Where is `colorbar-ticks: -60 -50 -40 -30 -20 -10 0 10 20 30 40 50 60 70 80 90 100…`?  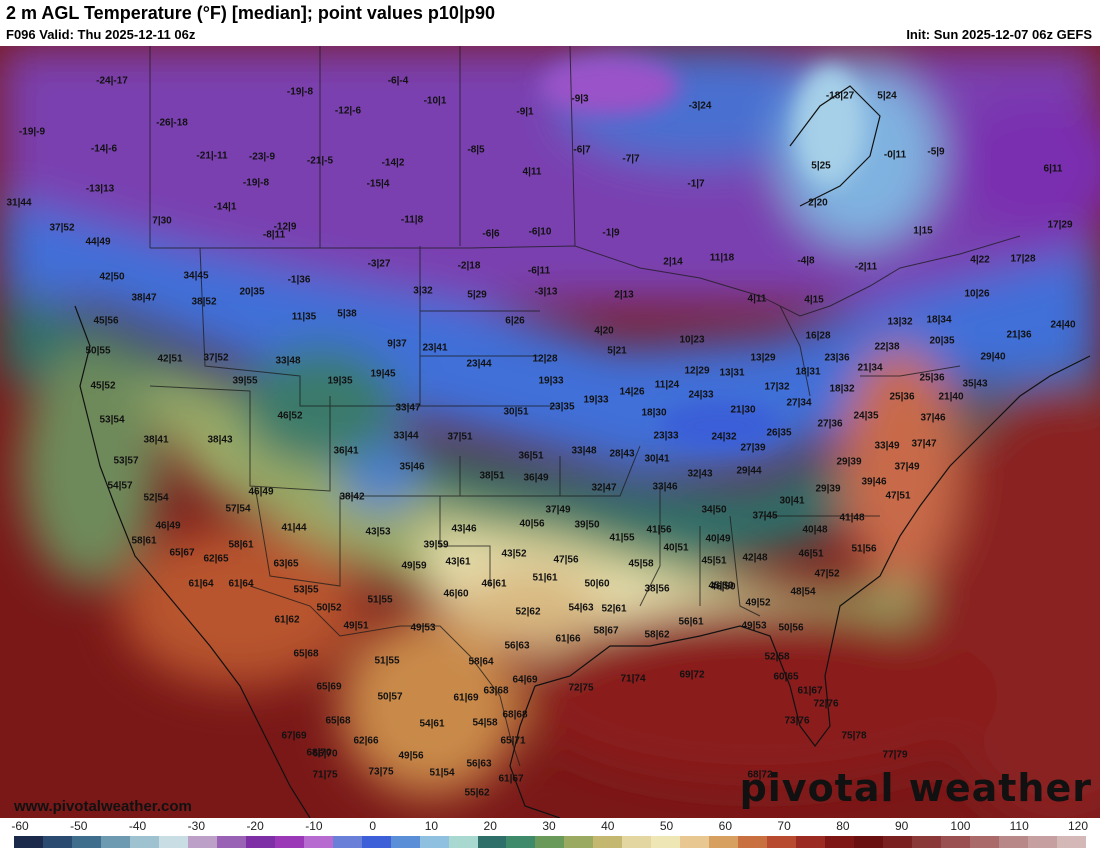
colorbar-ticks: -60 -50 -40 -30 -20 -10 0 10 20 30 40 50 60 70 80 90 100… is located at coordinates (550, 826).